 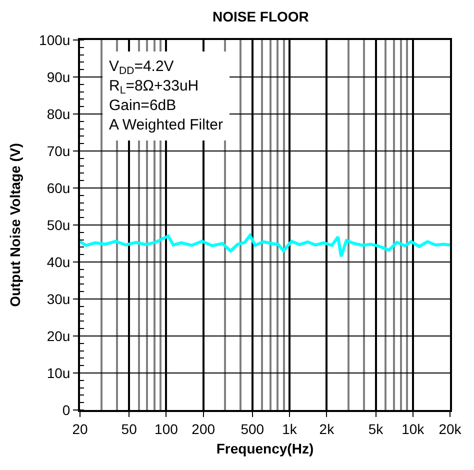 What do you see at coordinates (166, 428) in the screenshot?
I see `x-tick-label: 100` at bounding box center [166, 428].